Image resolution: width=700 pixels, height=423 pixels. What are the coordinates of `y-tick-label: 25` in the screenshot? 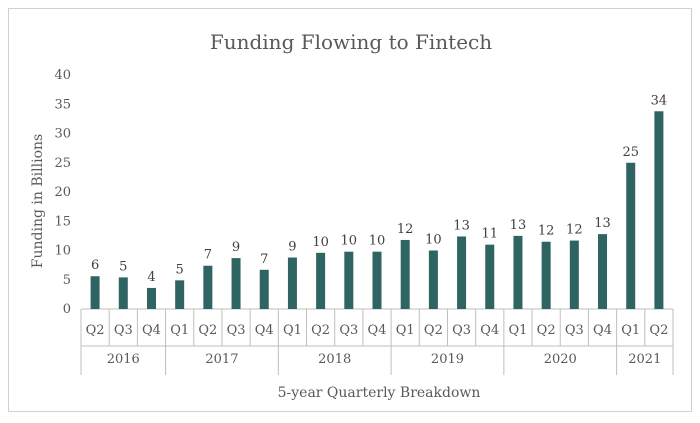 It's located at (62, 163).